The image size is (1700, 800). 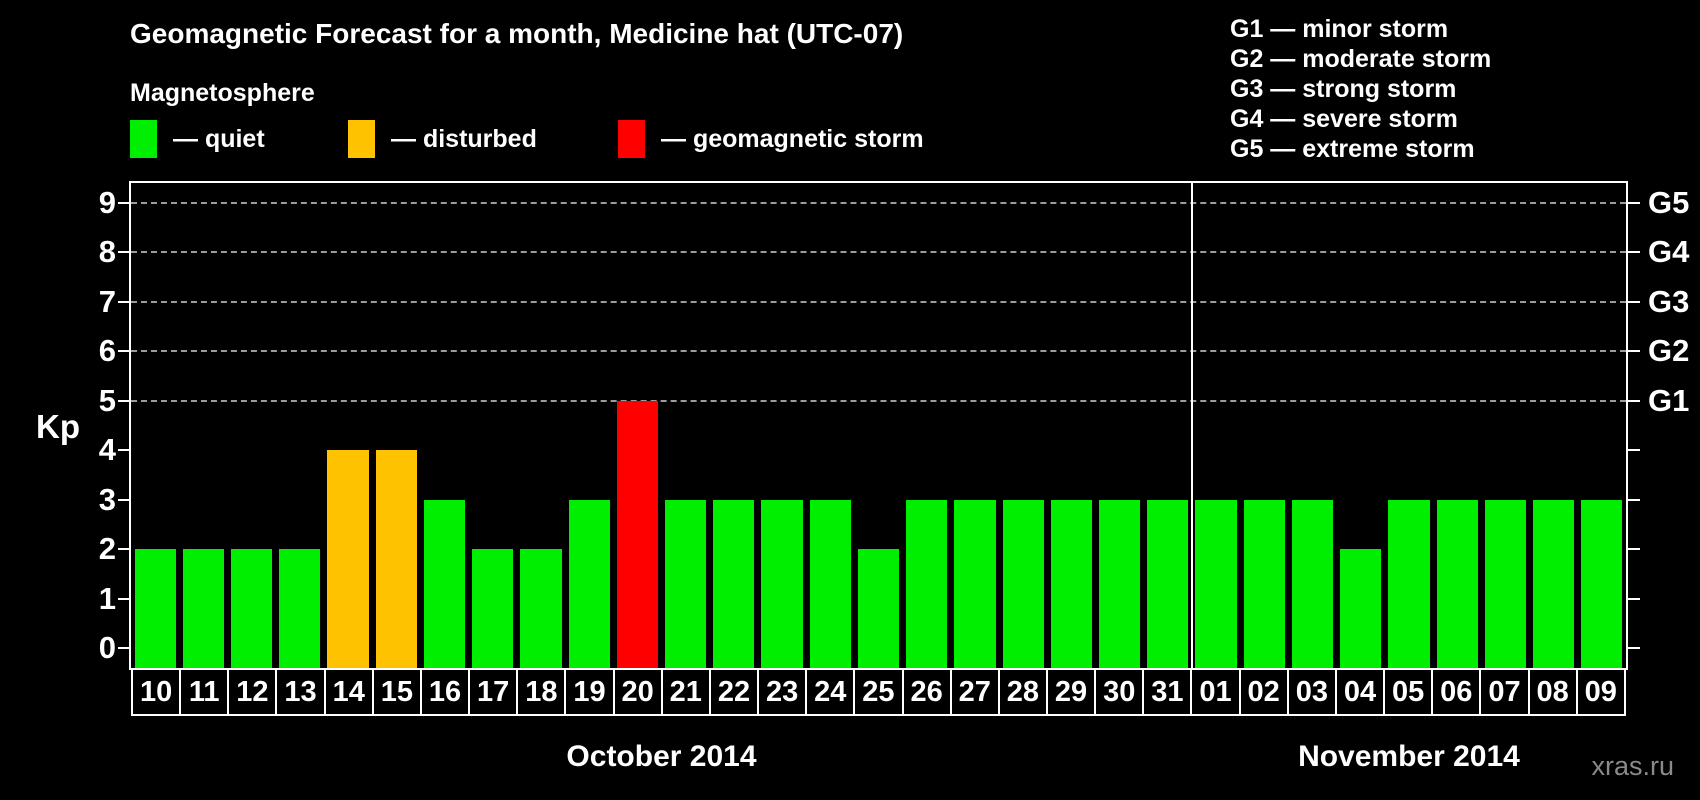 What do you see at coordinates (197, 139) in the screenshot?
I see `legend-item-quiet: — quiet` at bounding box center [197, 139].